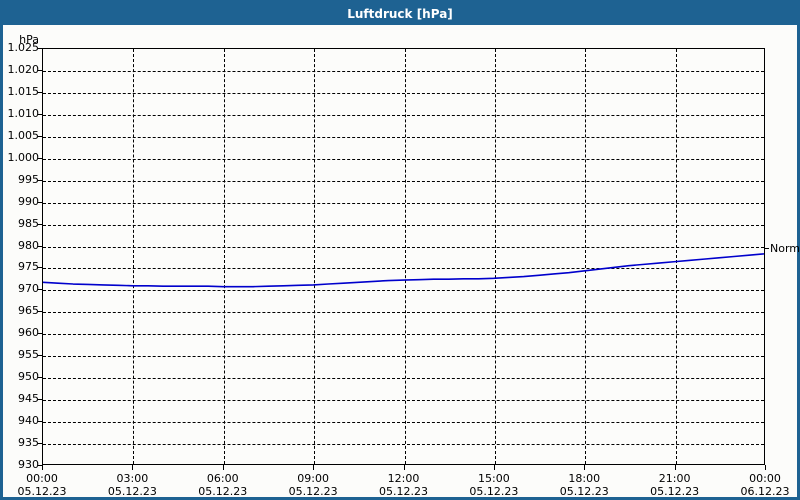 The width and height of the screenshot is (800, 500). I want to click on y-axis-tick-label: 940, so click(28, 421).